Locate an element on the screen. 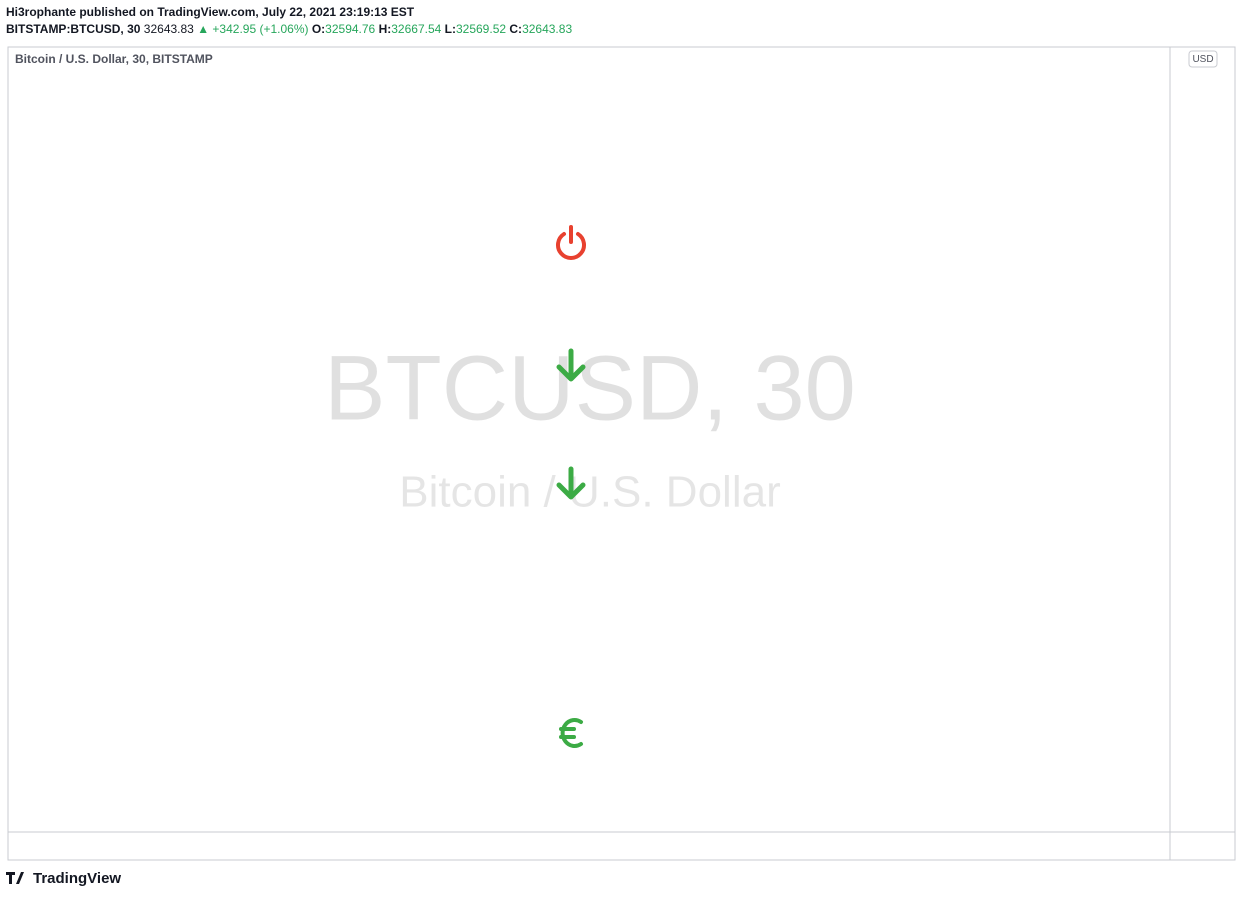 The image size is (1242, 897). change: ▲ +342.95 (+1.06%) is located at coordinates (253, 29).